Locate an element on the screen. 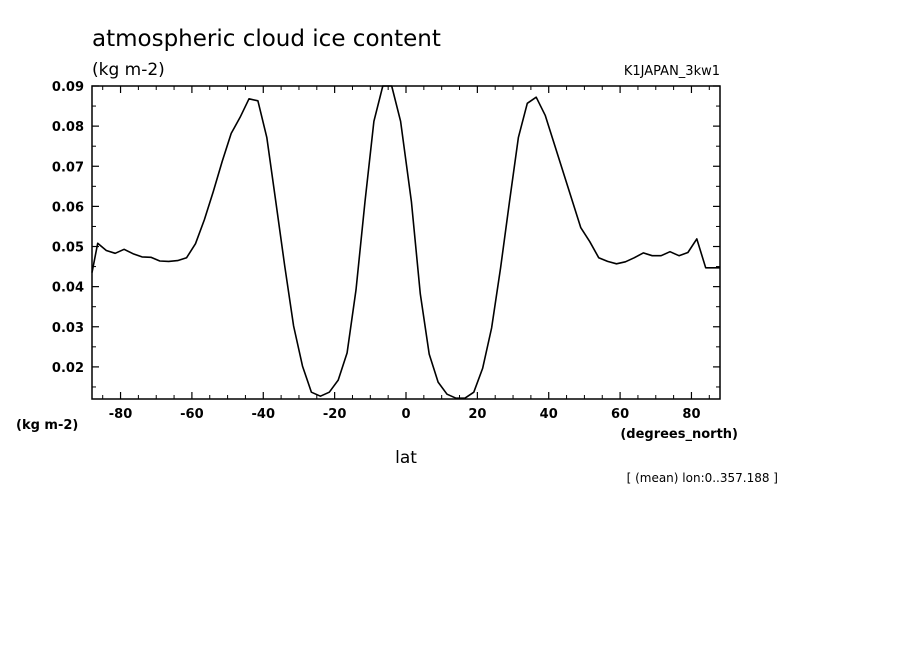 This screenshot has height=654, width=904. x-axis-label: lat is located at coordinates (406, 458).